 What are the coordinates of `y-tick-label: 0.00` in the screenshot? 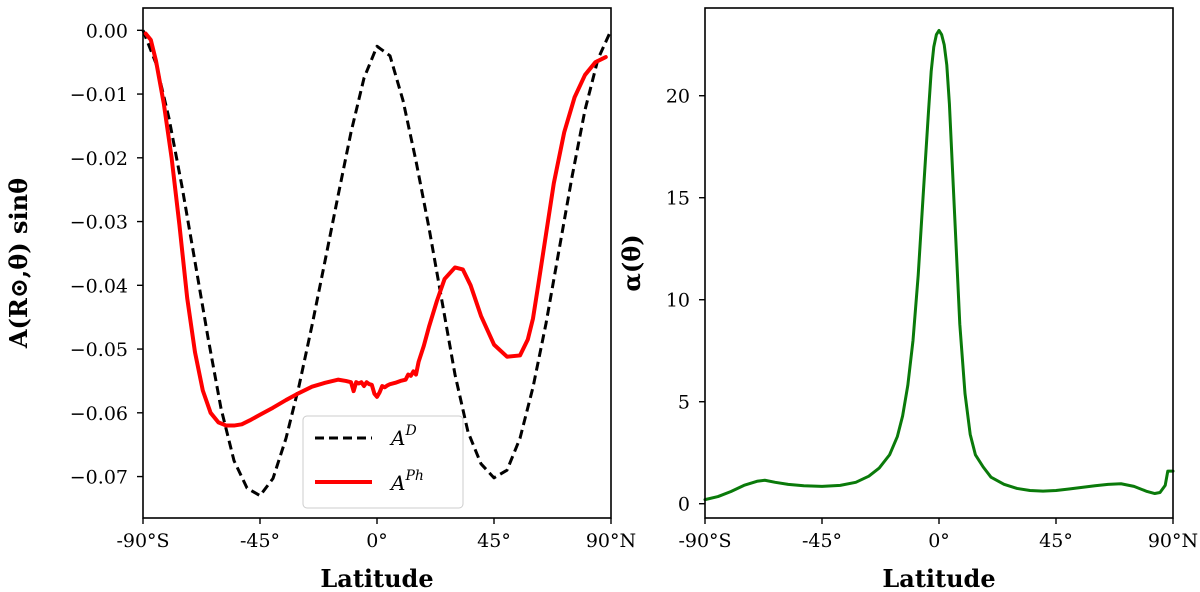 It's located at (107, 31).